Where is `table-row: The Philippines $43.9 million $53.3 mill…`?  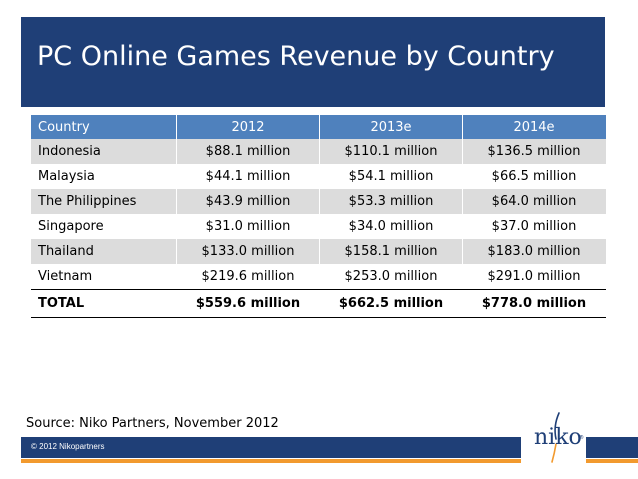
table-row: The Philippines $43.9 million $53.3 mill… is located at coordinates (318, 201).